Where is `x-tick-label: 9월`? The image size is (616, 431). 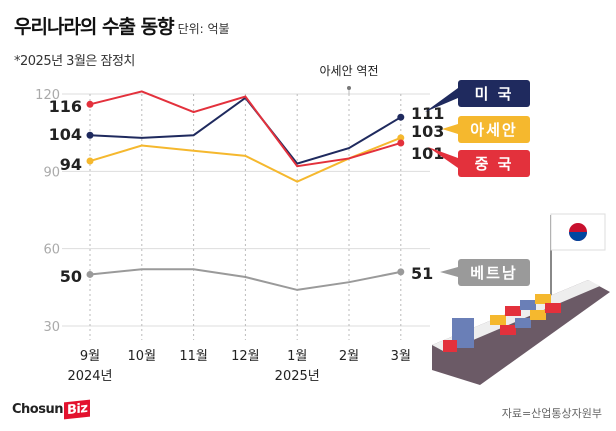 x-tick-label: 9월 is located at coordinates (90, 356).